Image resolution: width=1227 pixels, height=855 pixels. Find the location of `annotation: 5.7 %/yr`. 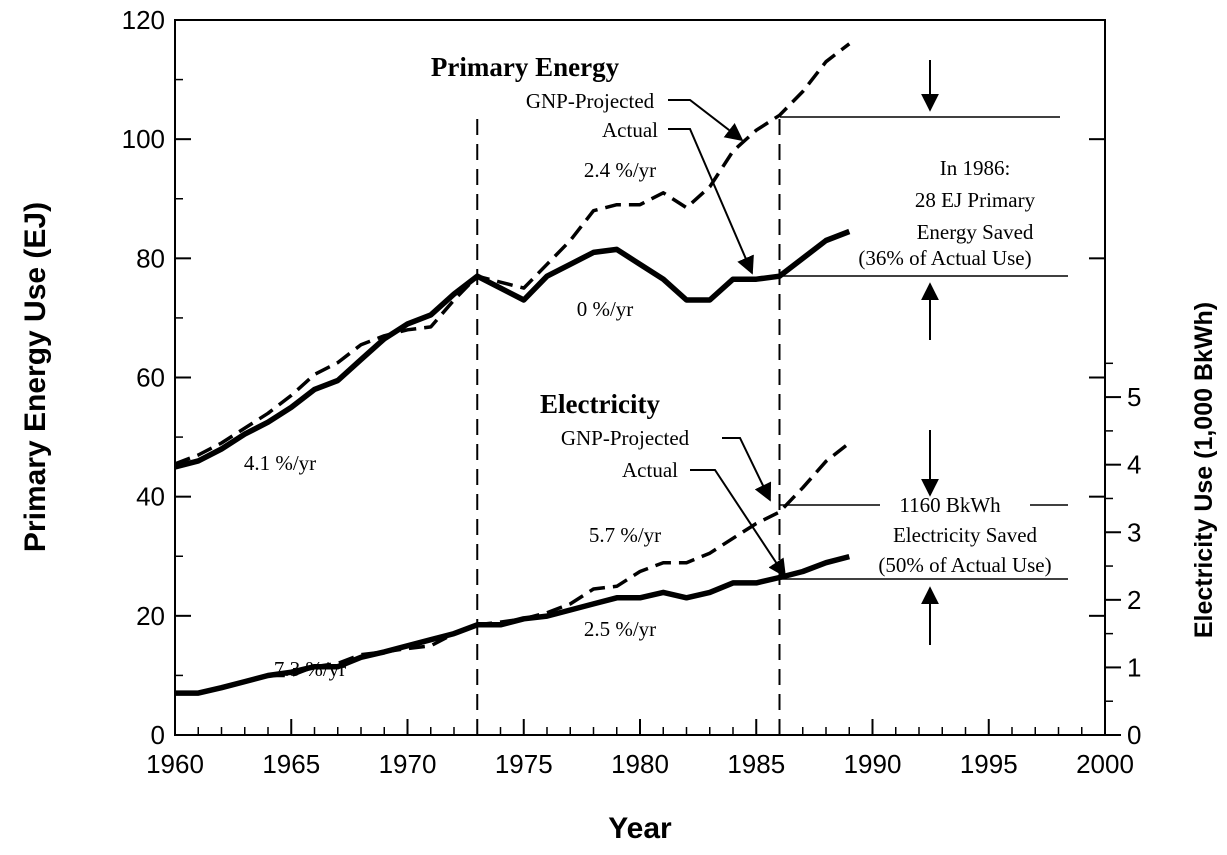

annotation: 5.7 %/yr is located at coordinates (625, 535).